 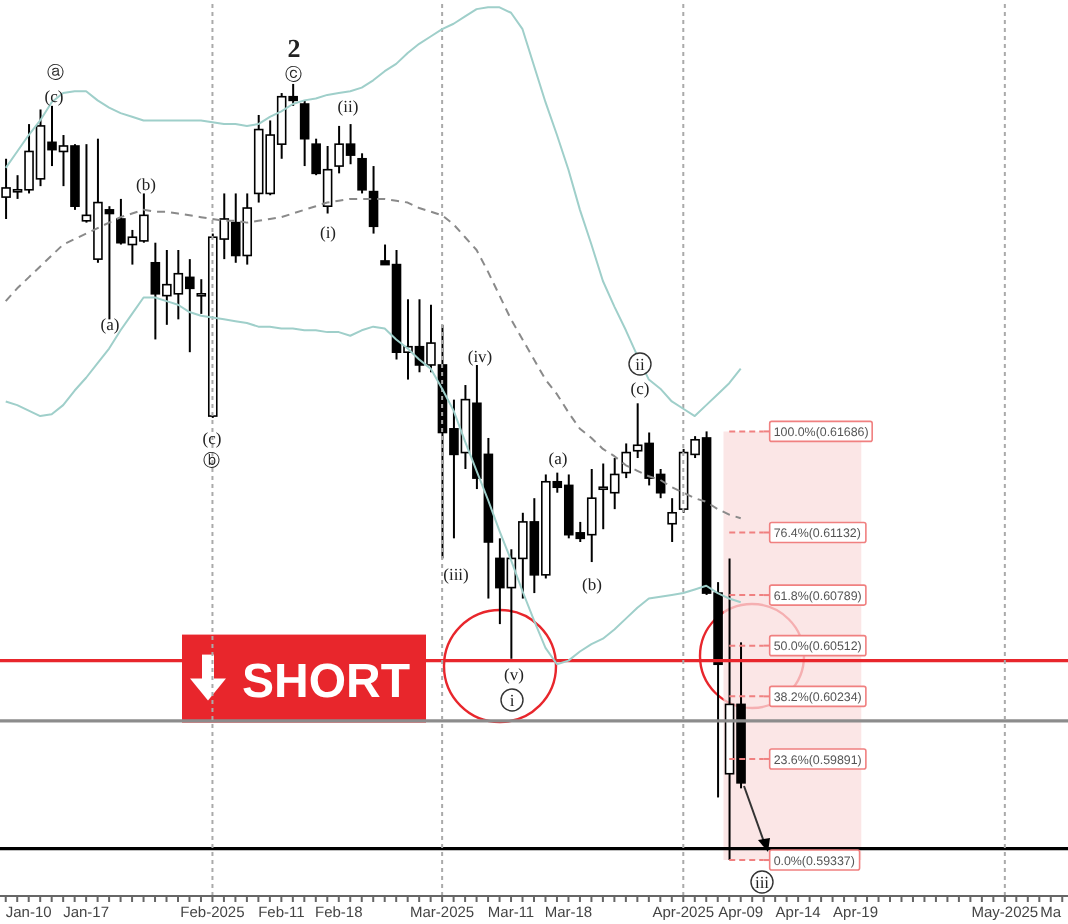 I want to click on annotation: (i), so click(x=328, y=232).